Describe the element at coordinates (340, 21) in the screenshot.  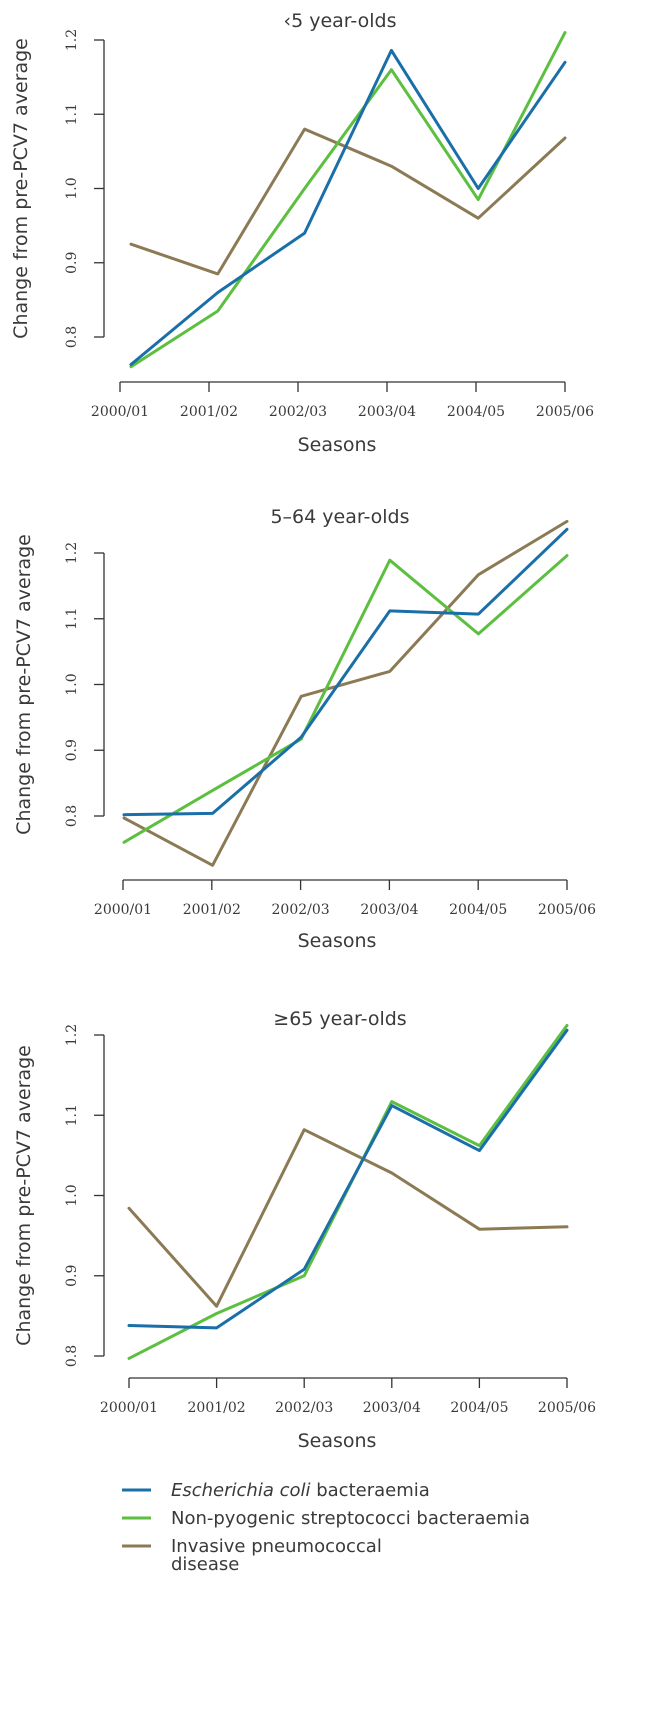
I see `chart-title: ‹5 year-olds` at that location.